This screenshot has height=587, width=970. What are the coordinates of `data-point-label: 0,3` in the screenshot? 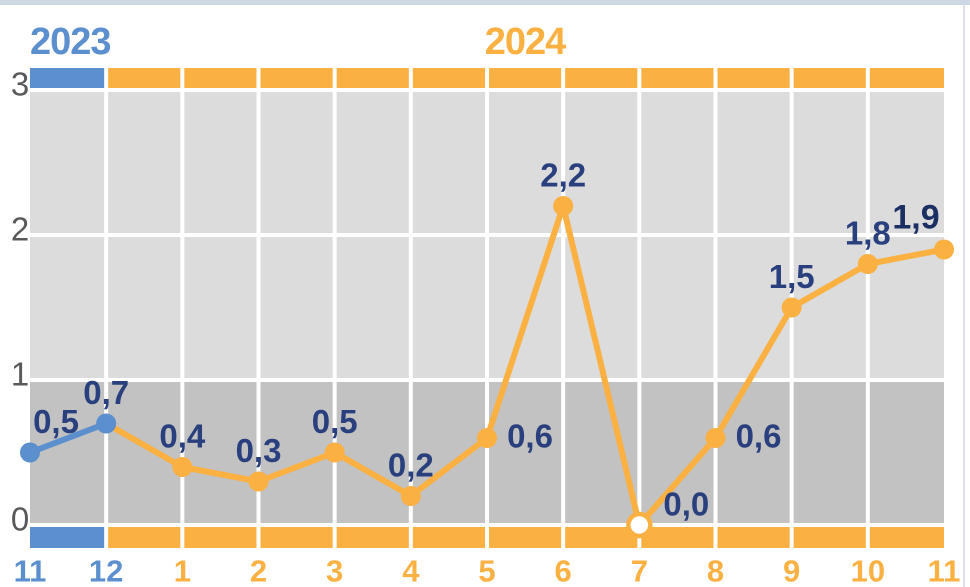 It's located at (259, 450).